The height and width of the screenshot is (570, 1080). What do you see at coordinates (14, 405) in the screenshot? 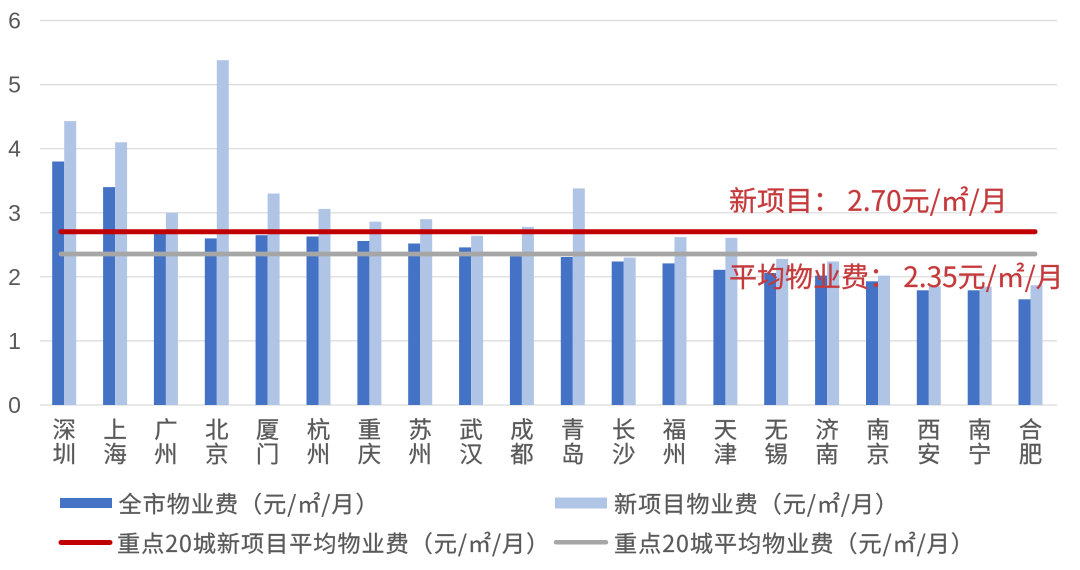
I see `svg-text: 0` at bounding box center [14, 405].